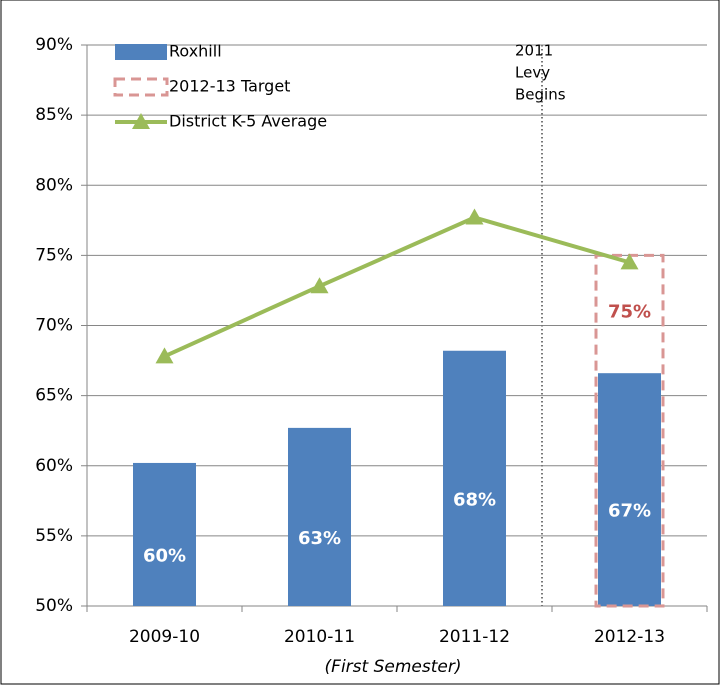 Image resolution: width=721 pixels, height=685 pixels. What do you see at coordinates (54, 255) in the screenshot?
I see `y-tick-label: 75%` at bounding box center [54, 255].